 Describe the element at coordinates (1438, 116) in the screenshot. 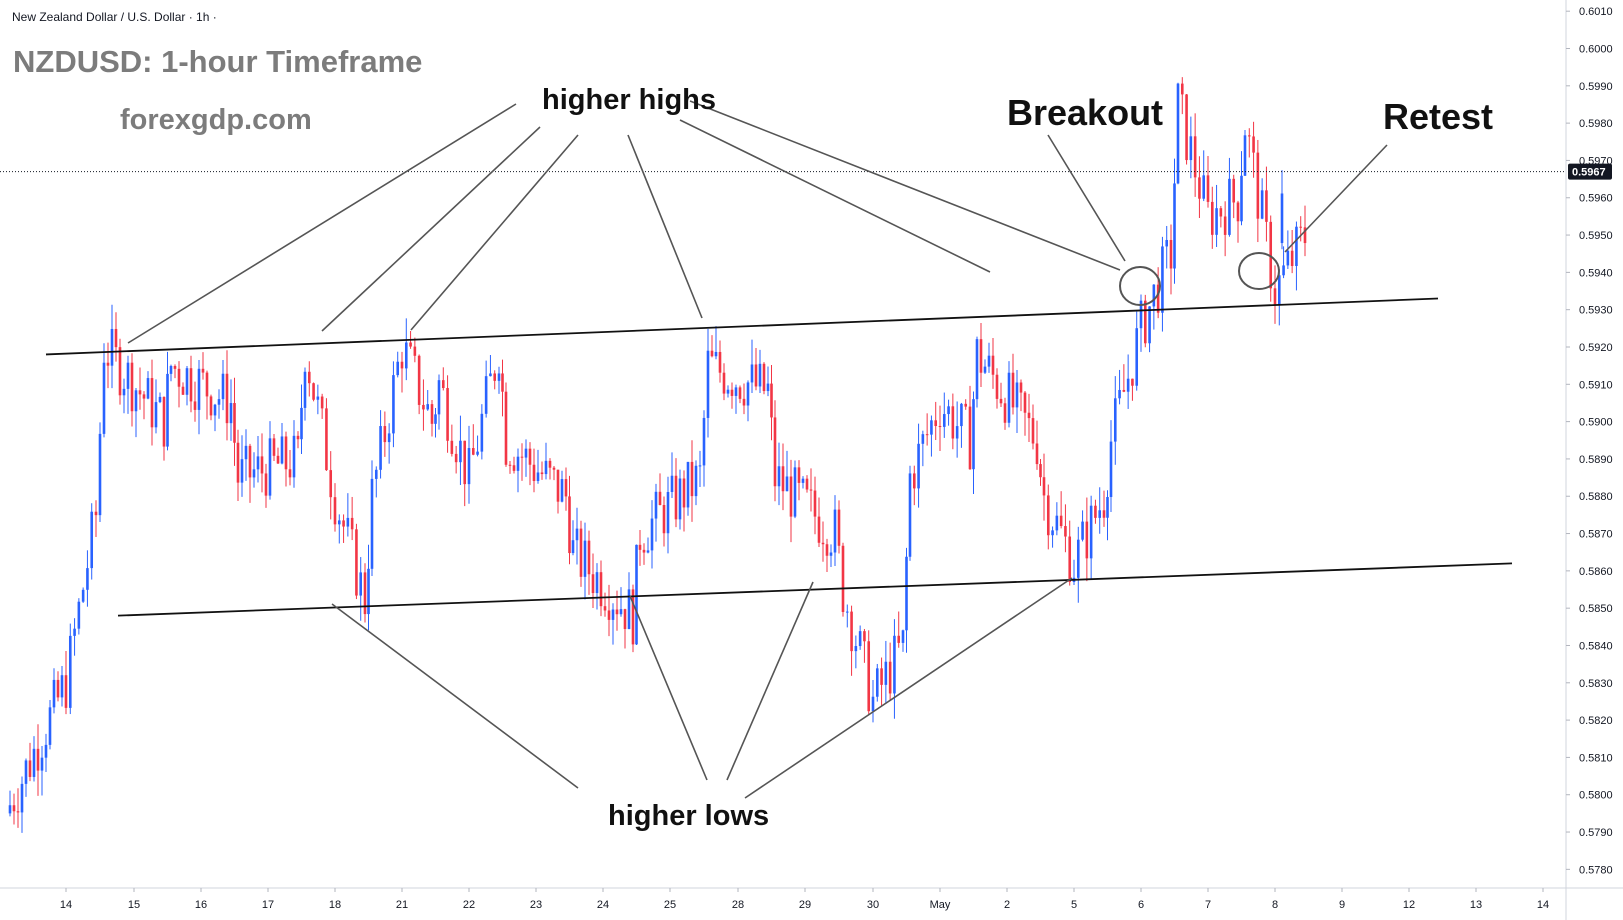

I see `annotation-retest: Retest` at that location.